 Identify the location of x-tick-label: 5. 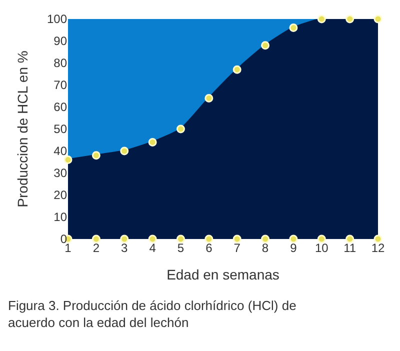
(180, 248).